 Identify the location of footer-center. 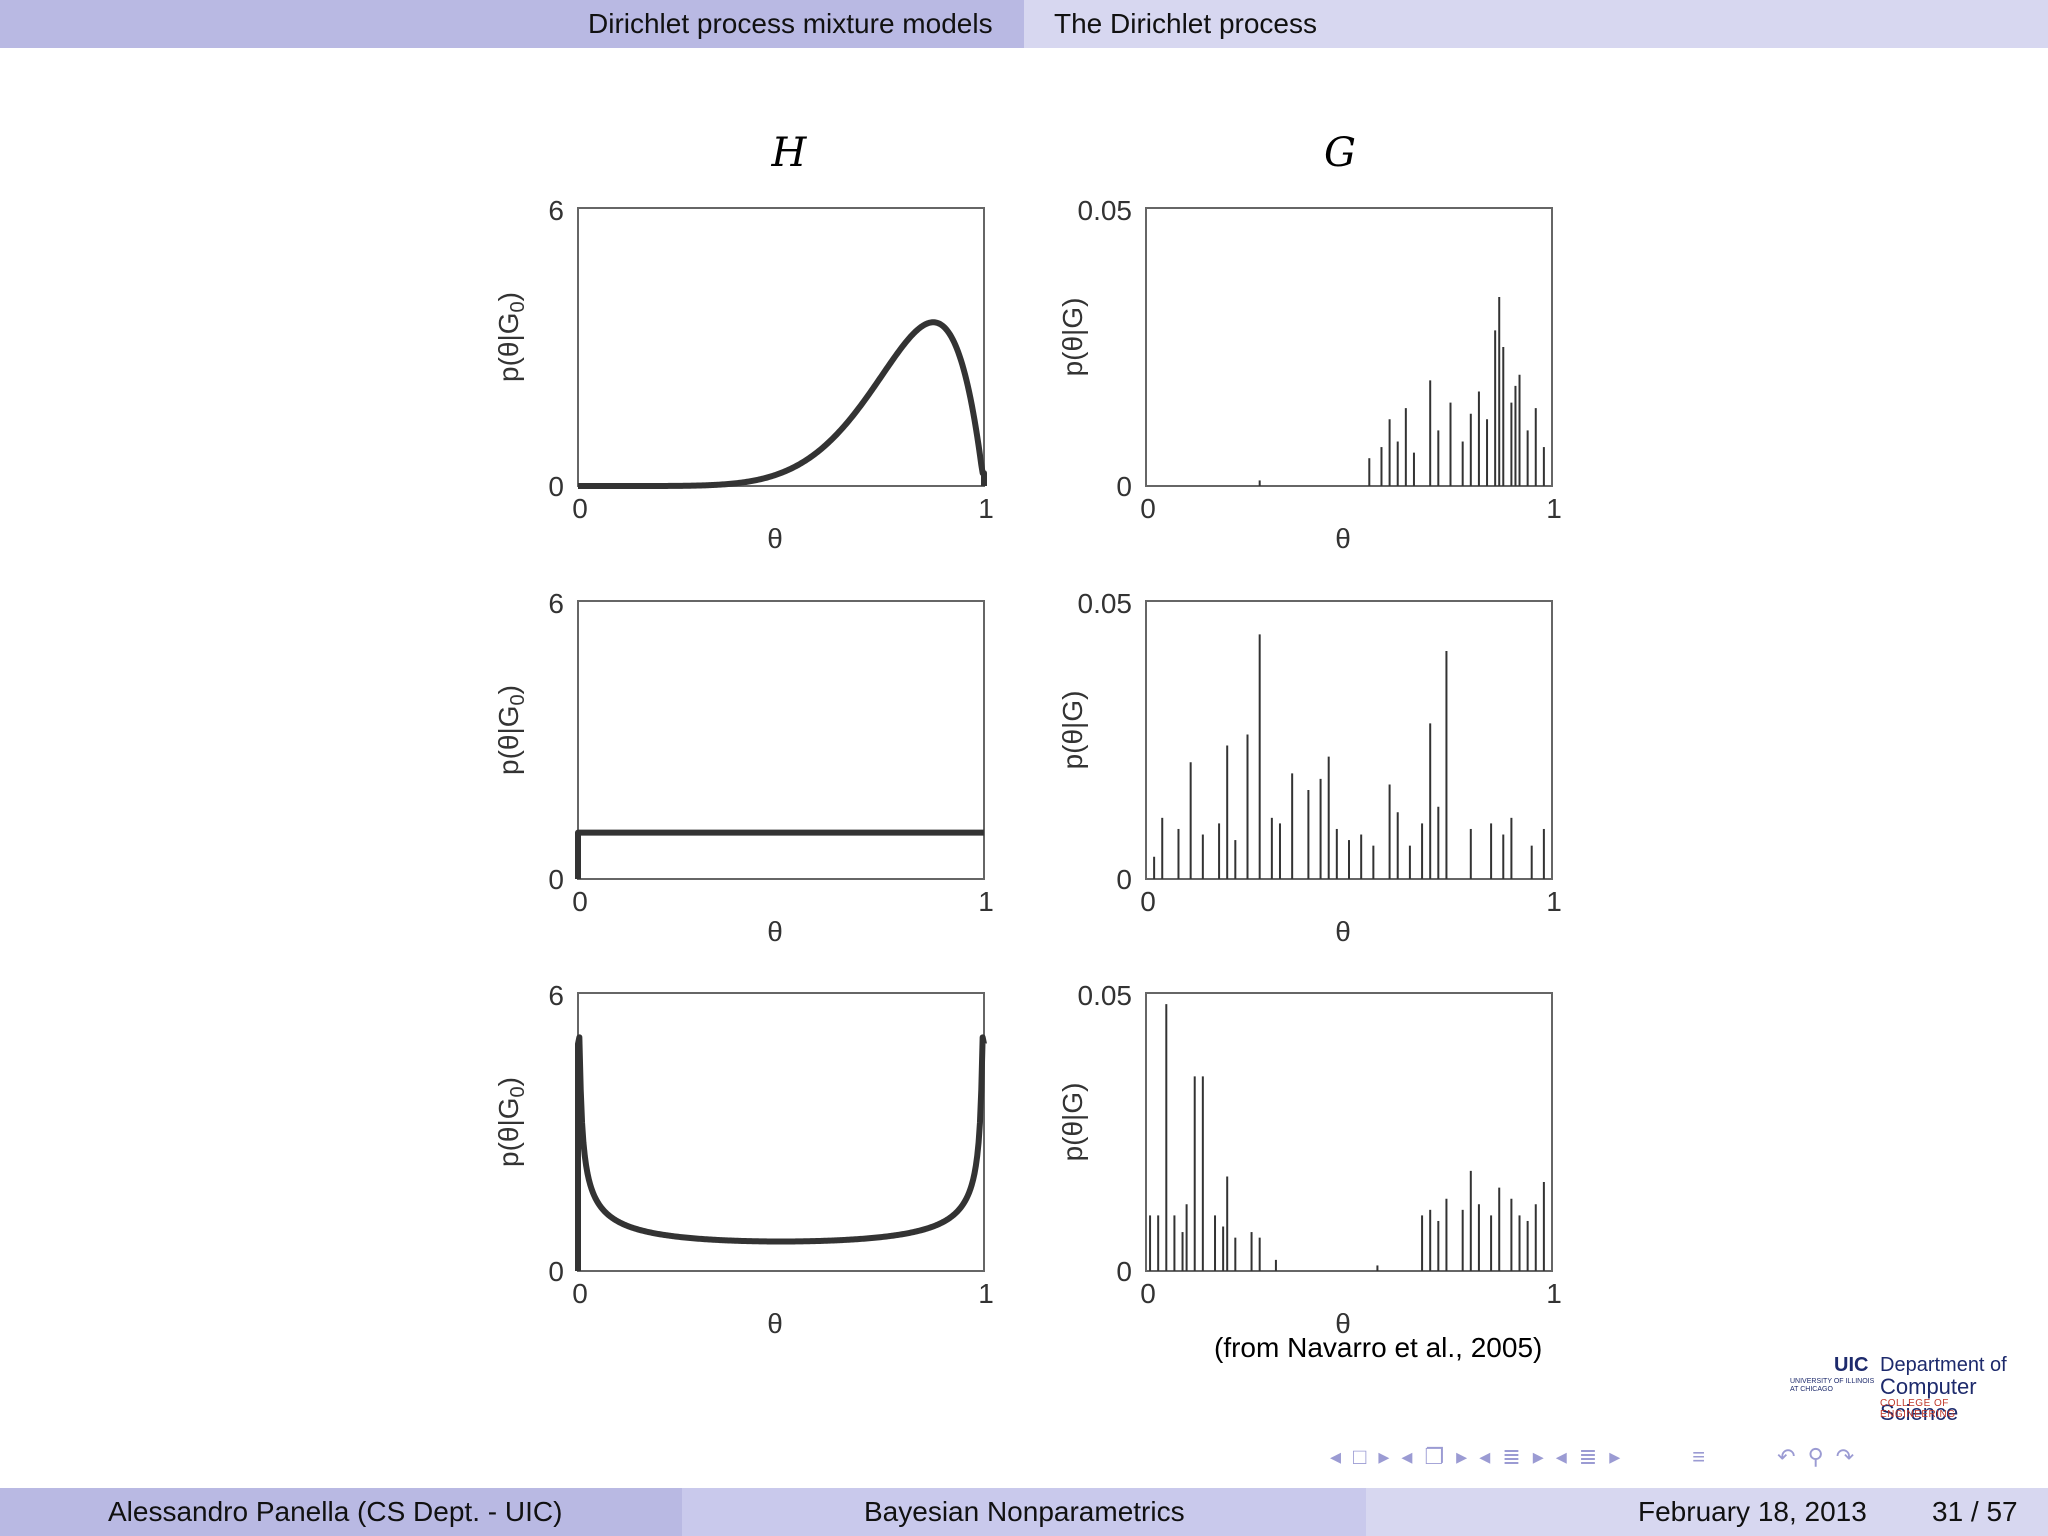
(1024, 1512).